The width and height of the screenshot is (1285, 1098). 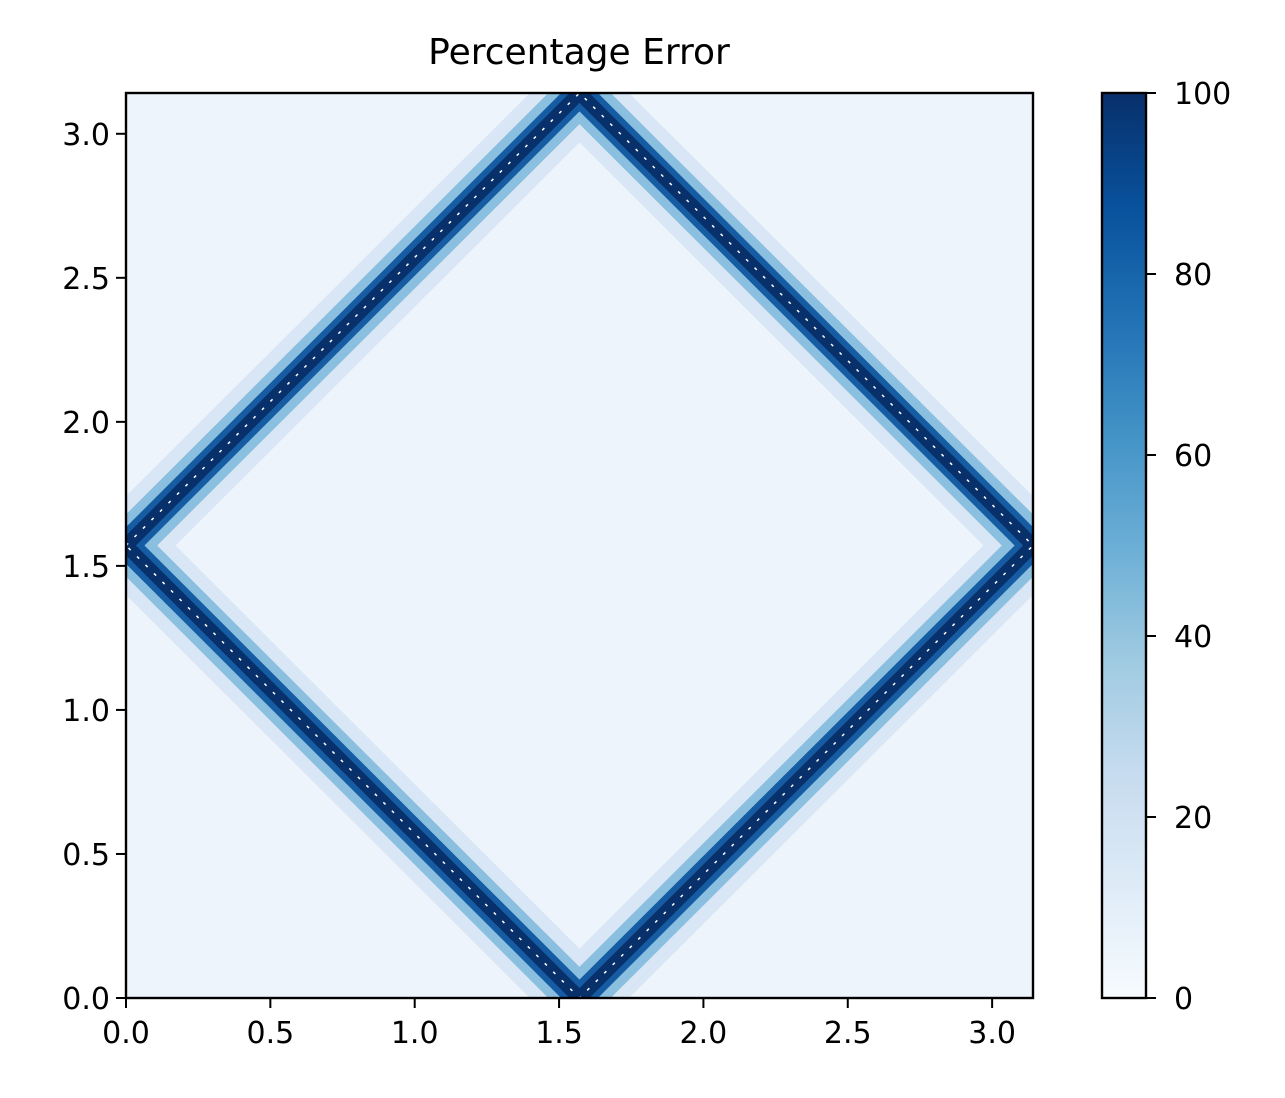 I want to click on colorbar-tick-label: 20, so click(x=1193, y=818).